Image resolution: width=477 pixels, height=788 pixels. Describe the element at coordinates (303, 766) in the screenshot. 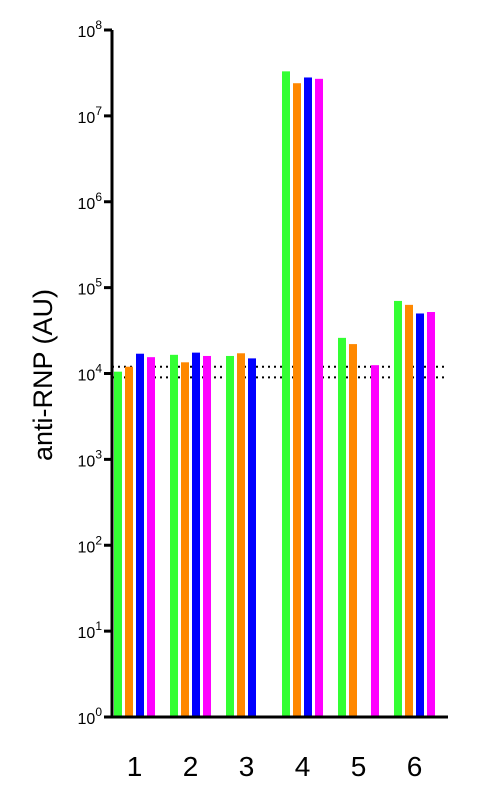

I see `category-label-4: 4` at that location.